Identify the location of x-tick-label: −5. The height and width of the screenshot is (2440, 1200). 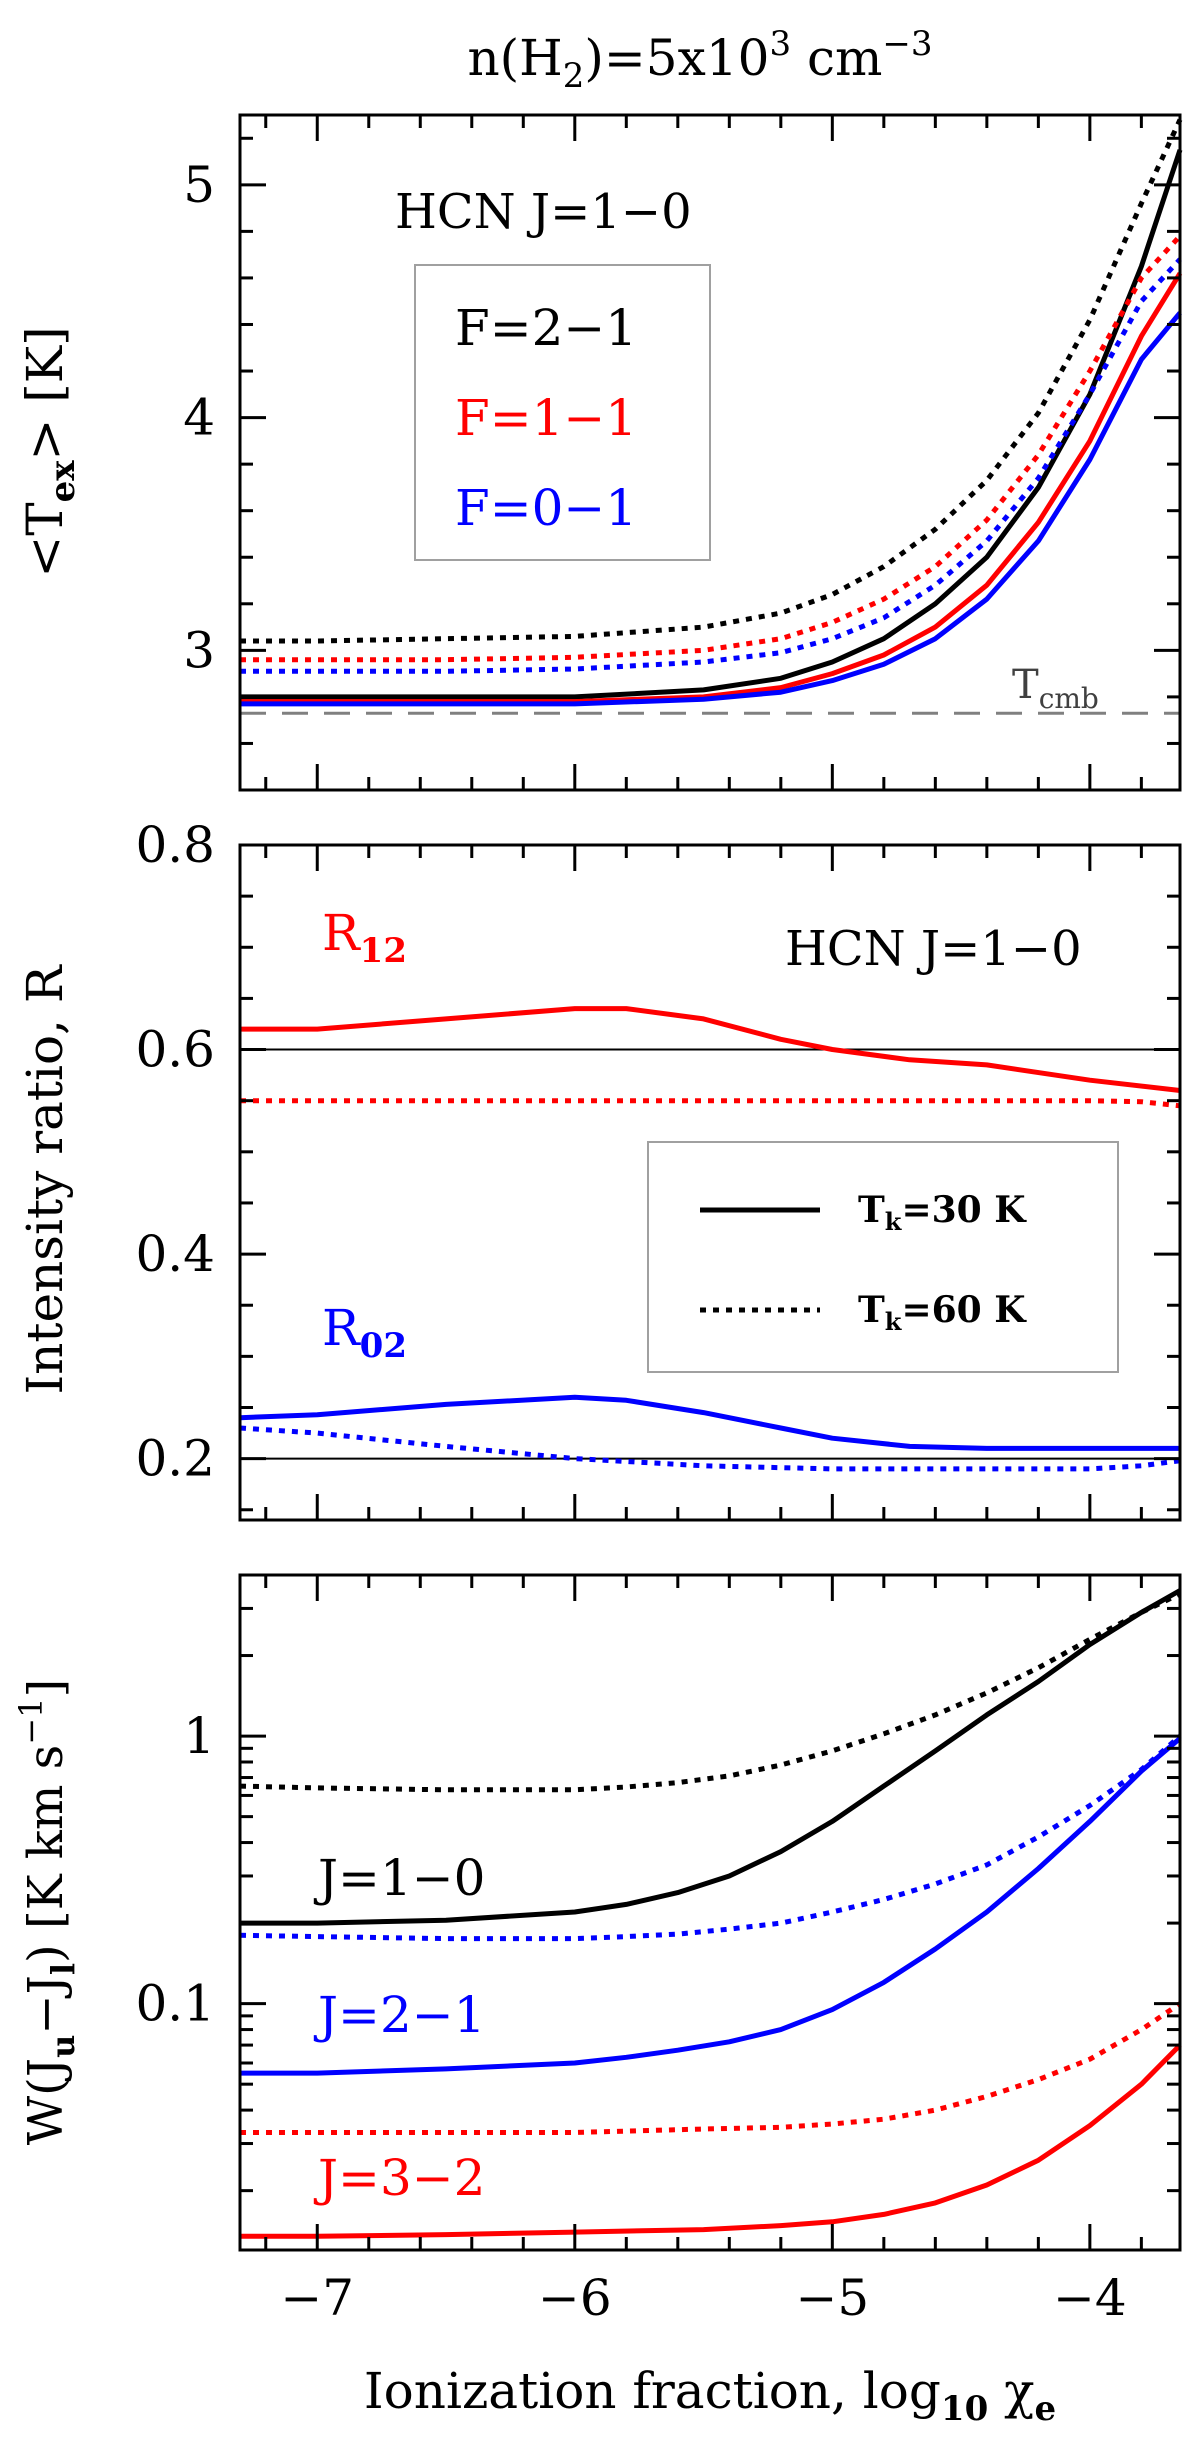
(832, 2298).